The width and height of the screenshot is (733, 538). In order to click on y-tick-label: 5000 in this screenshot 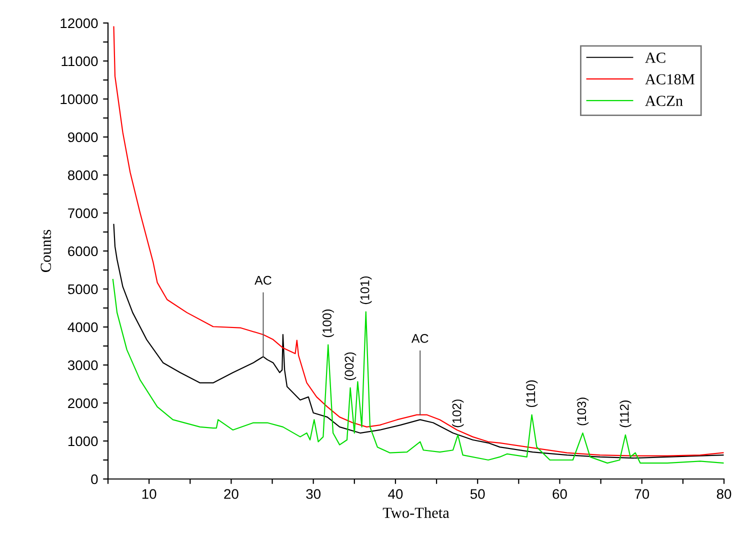, I will do `click(83, 289)`.